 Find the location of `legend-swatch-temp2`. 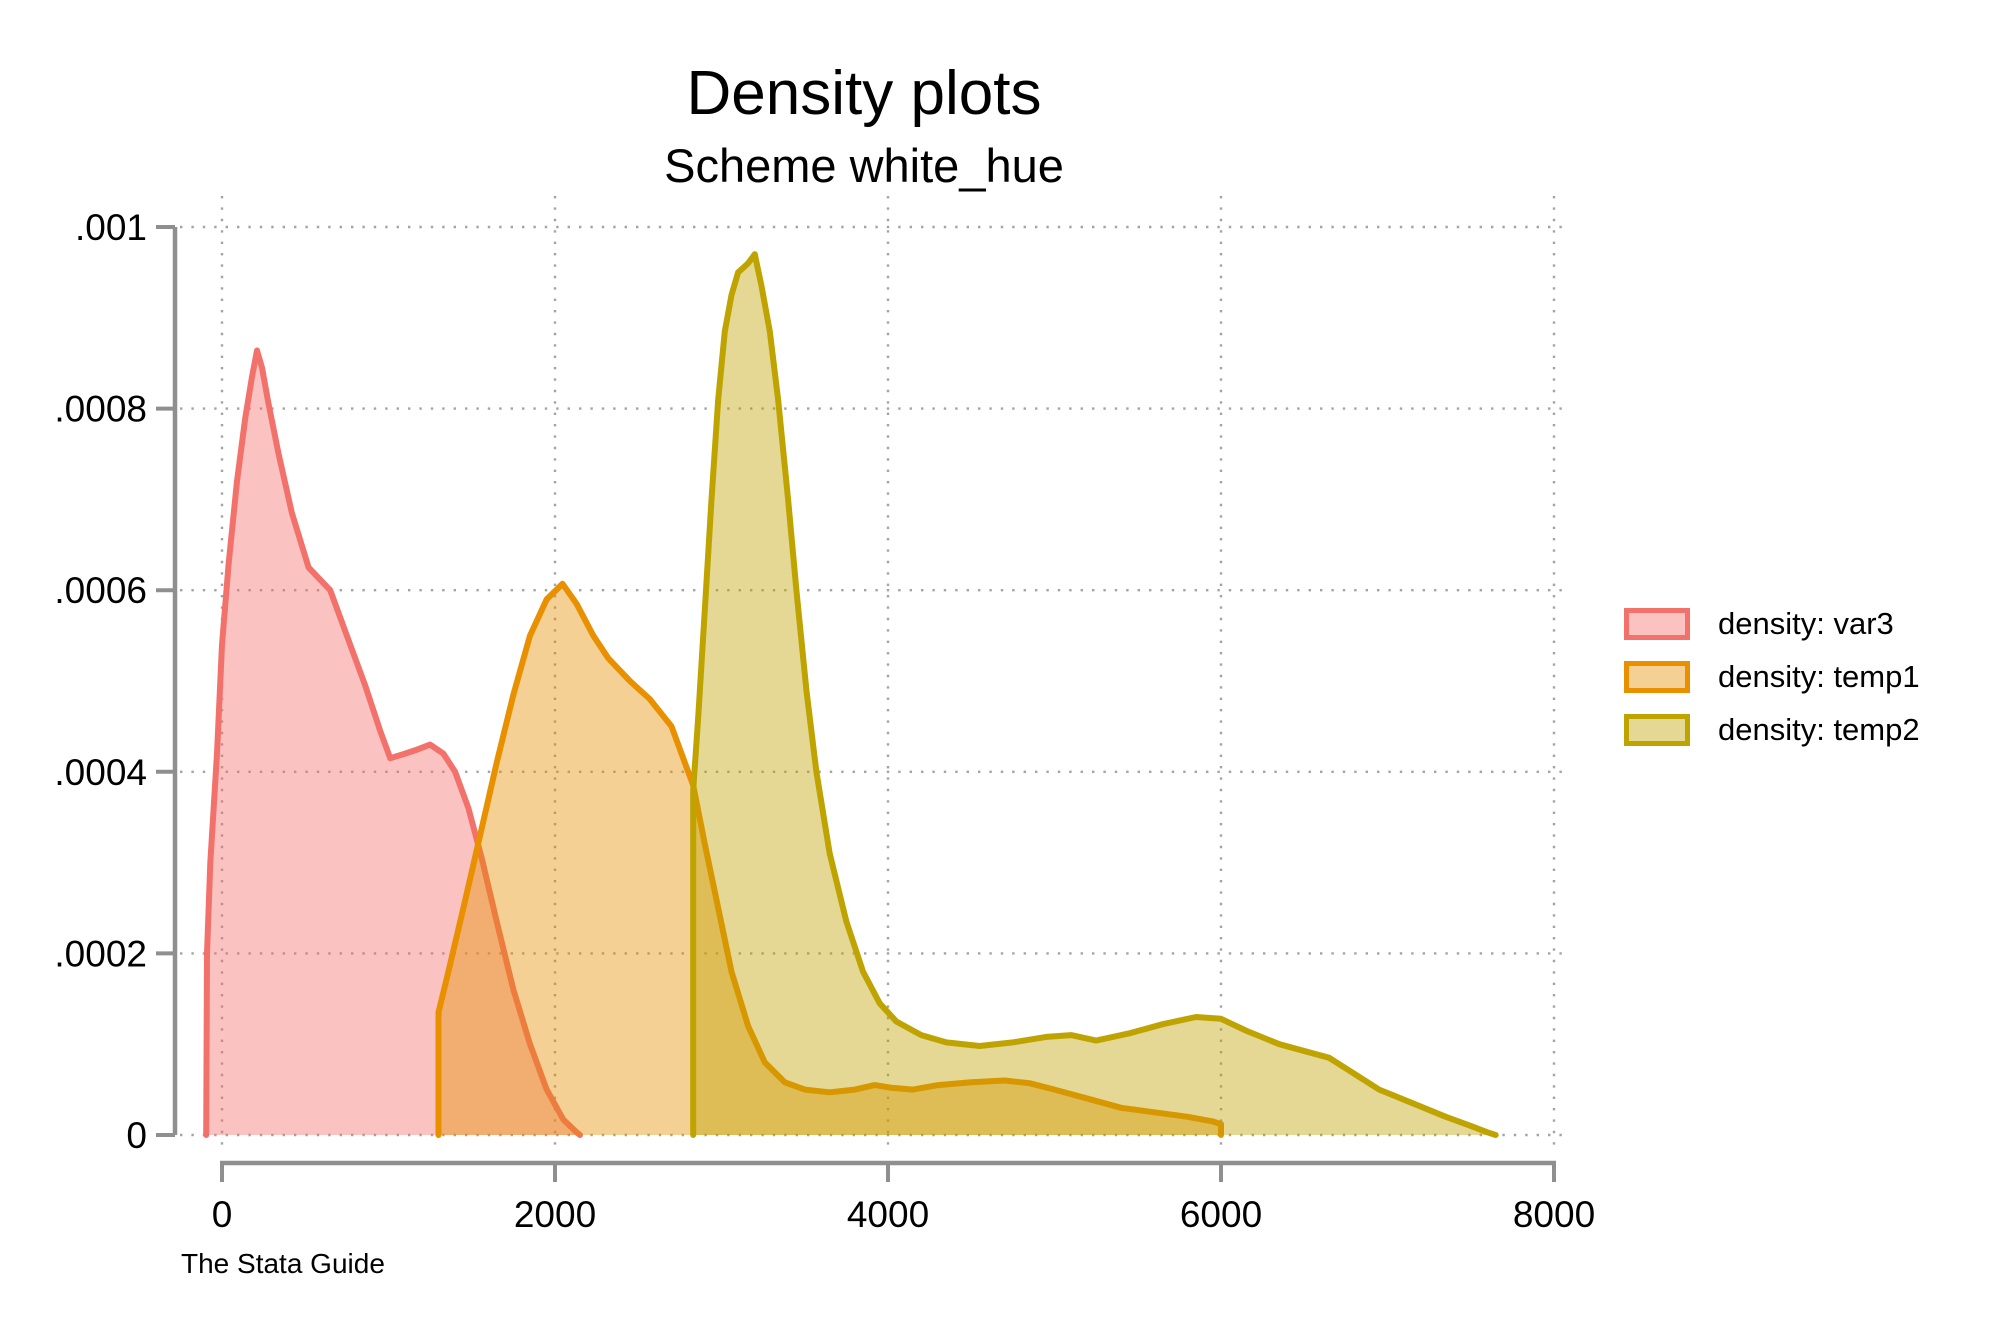

legend-swatch-temp2 is located at coordinates (1657, 729).